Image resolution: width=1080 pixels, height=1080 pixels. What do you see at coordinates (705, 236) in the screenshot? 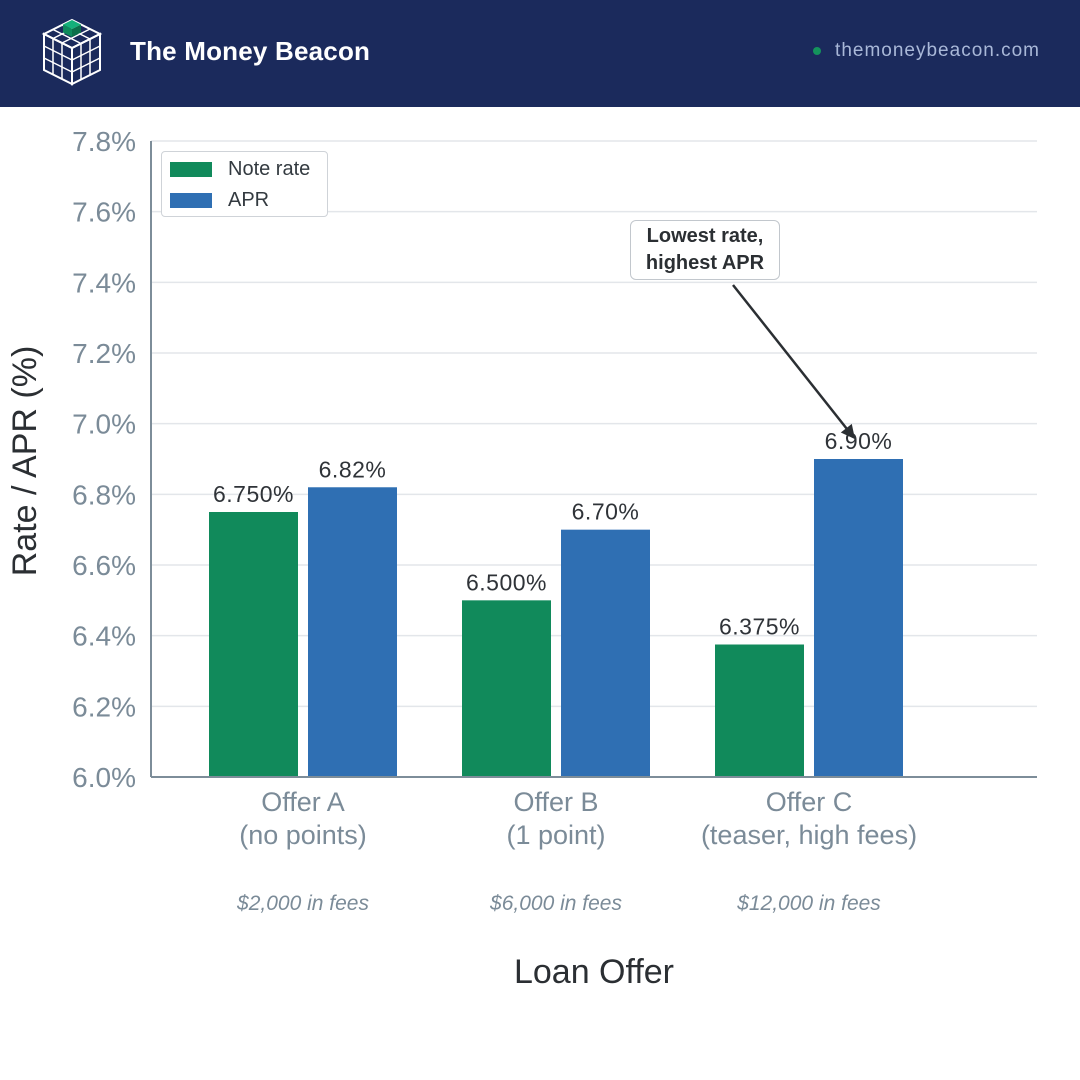
I see `annotation-line-1: Lowest rate,` at bounding box center [705, 236].